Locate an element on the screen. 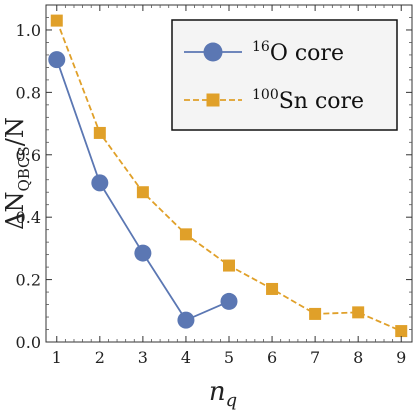  legend-marker-square is located at coordinates (213, 100).